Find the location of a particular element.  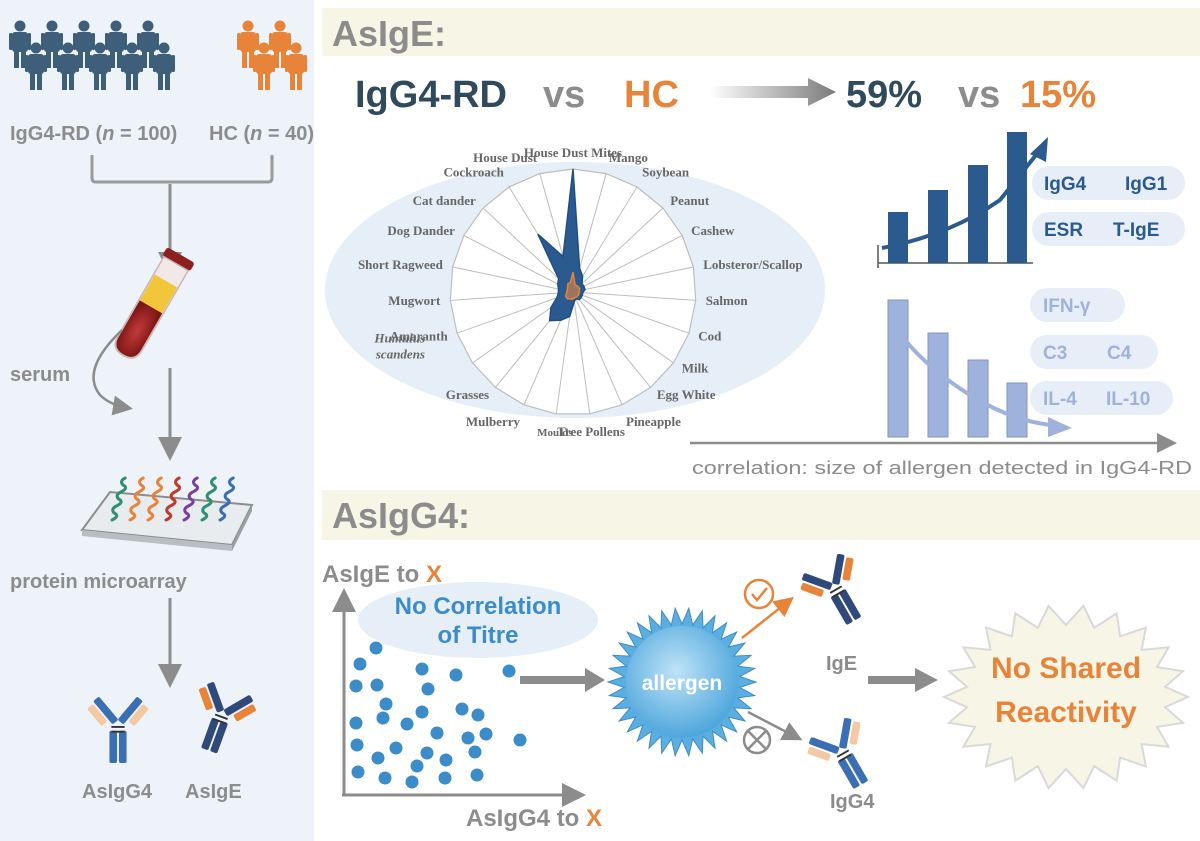

ige-label: IgE is located at coordinates (841, 664).